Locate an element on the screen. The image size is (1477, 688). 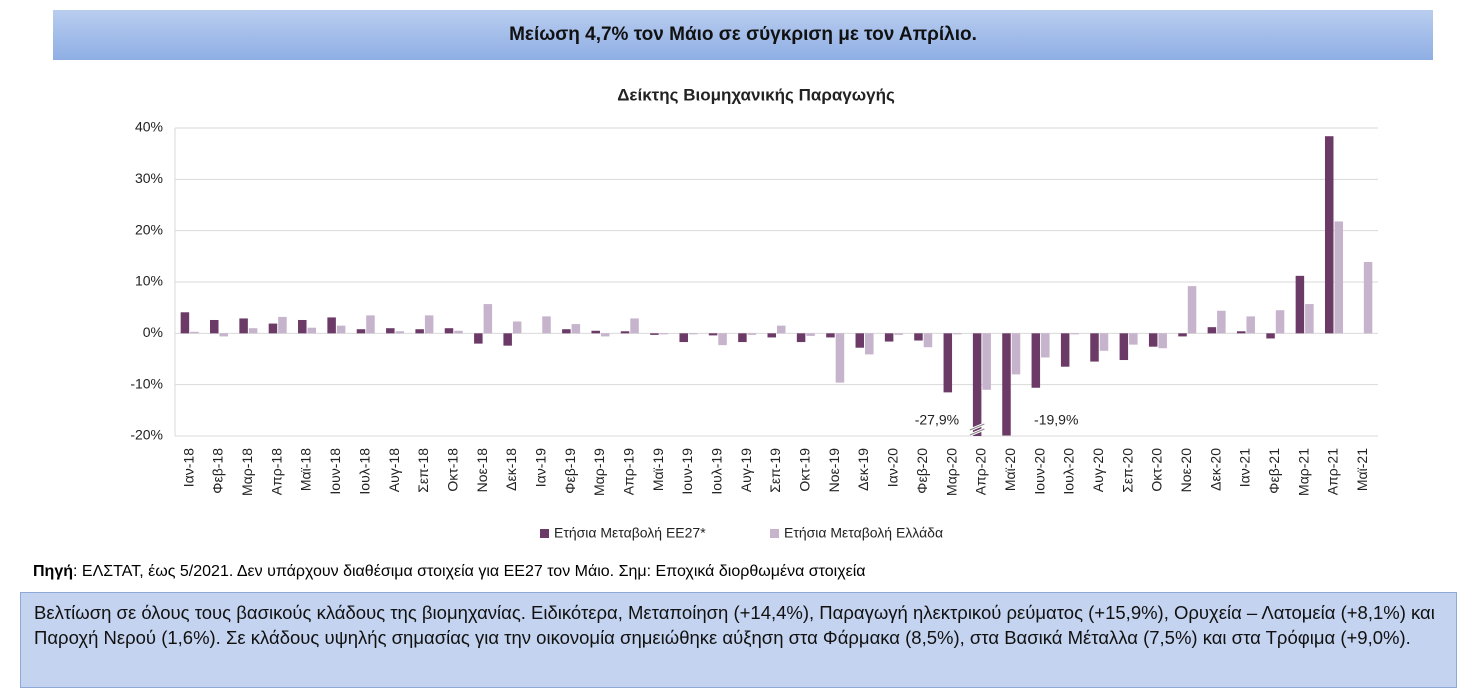
x-tick-label: Ιαν-21 is located at coordinates (1245, 467).